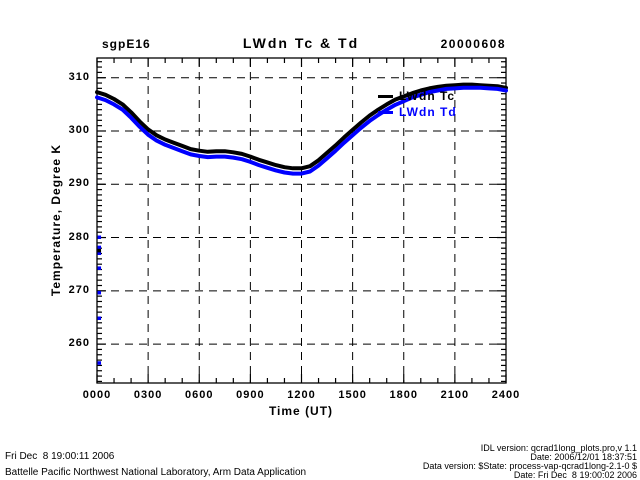 This screenshot has height=480, width=640. What do you see at coordinates (583, 457) in the screenshot?
I see `footer-idl-date: Date: 2006/12/01 18:37:51` at bounding box center [583, 457].